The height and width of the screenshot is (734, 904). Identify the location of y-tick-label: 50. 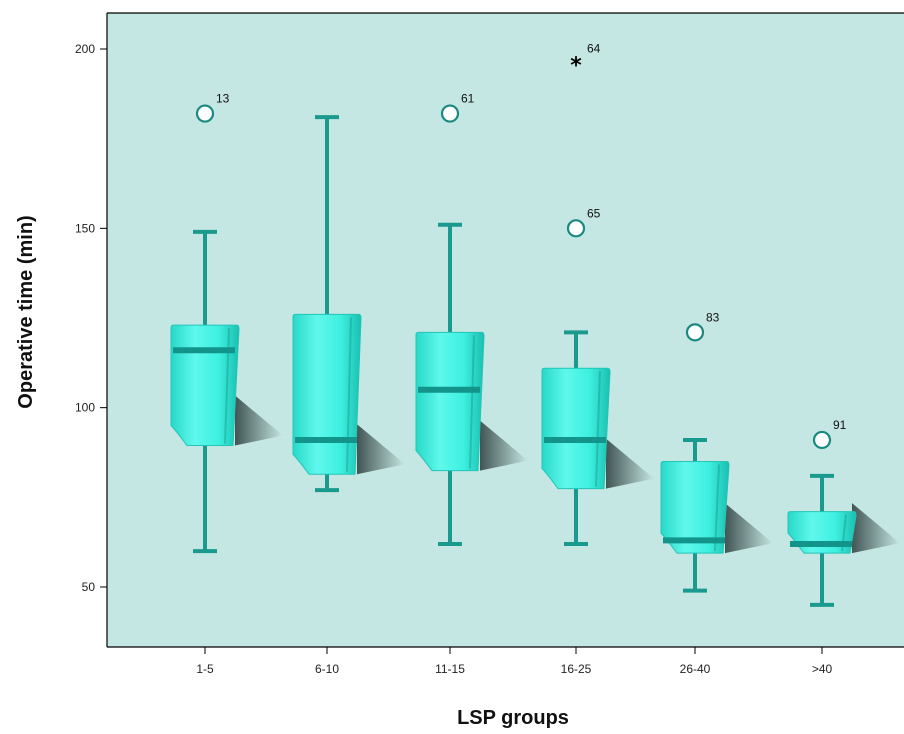
(89, 587).